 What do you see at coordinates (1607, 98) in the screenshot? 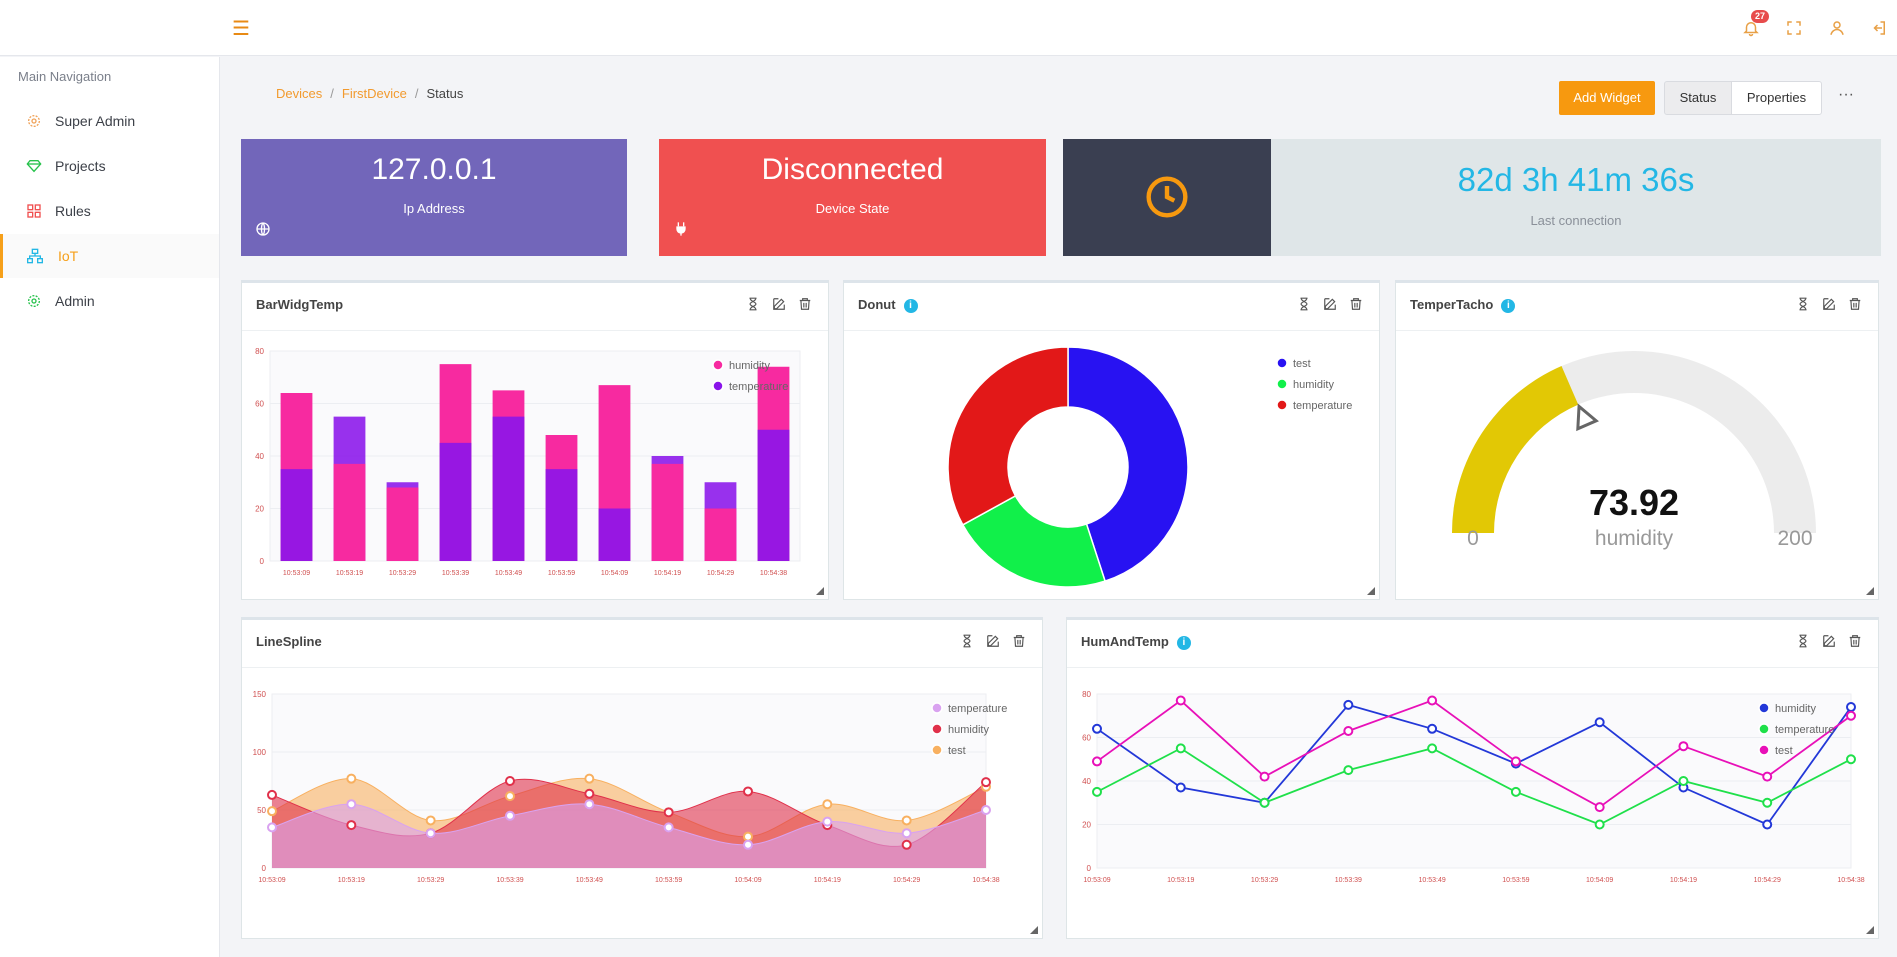
I see `add-widget-button: Add Widget` at bounding box center [1607, 98].